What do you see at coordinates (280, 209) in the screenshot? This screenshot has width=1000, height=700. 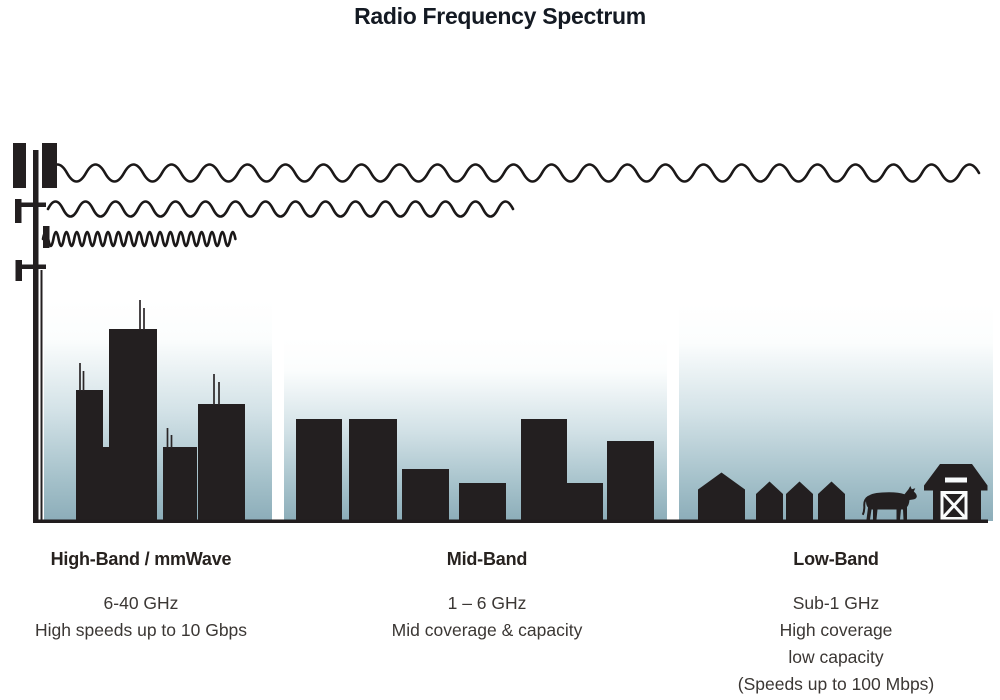 I see `mid-band-wave-icon` at bounding box center [280, 209].